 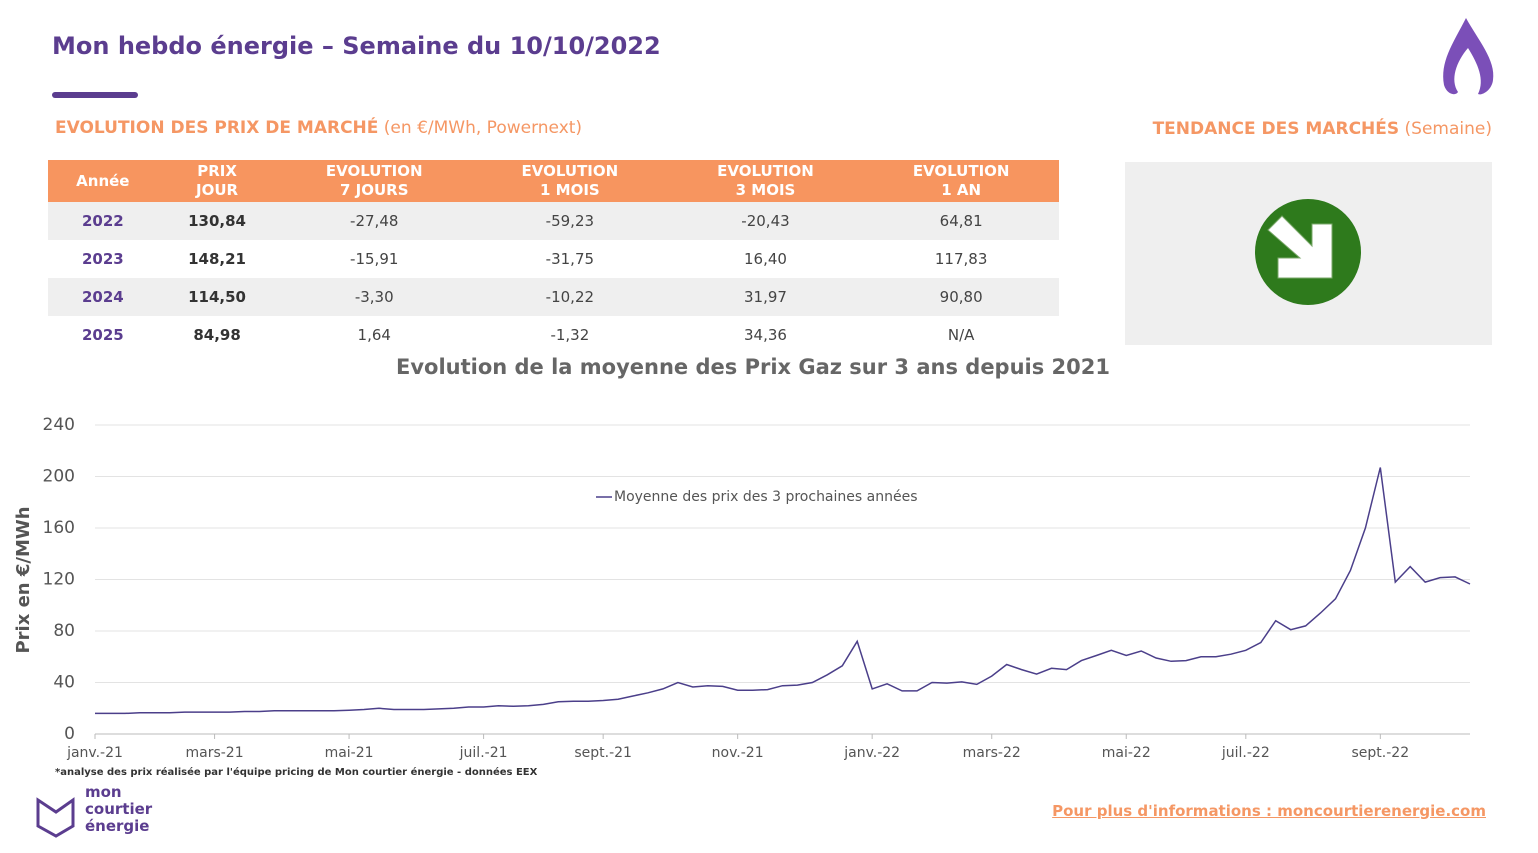 I want to click on value-cell: 148,21, so click(x=217, y=259).